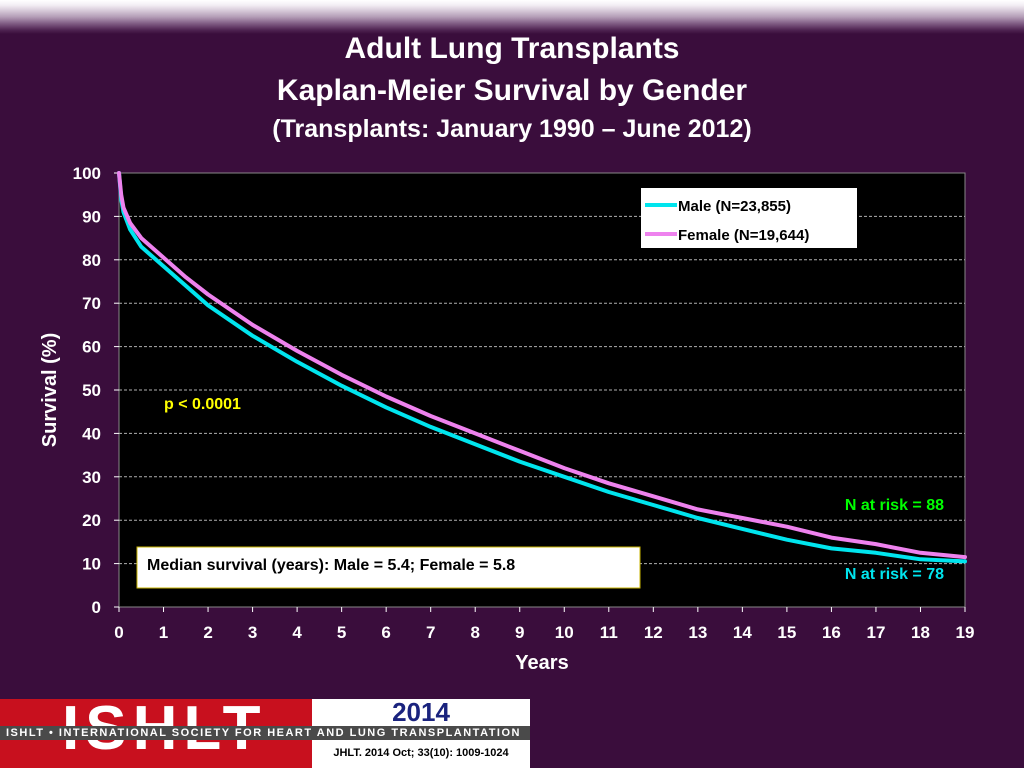 The height and width of the screenshot is (768, 1024). What do you see at coordinates (96, 607) in the screenshot?
I see `y-tick-label-0: 0` at bounding box center [96, 607].